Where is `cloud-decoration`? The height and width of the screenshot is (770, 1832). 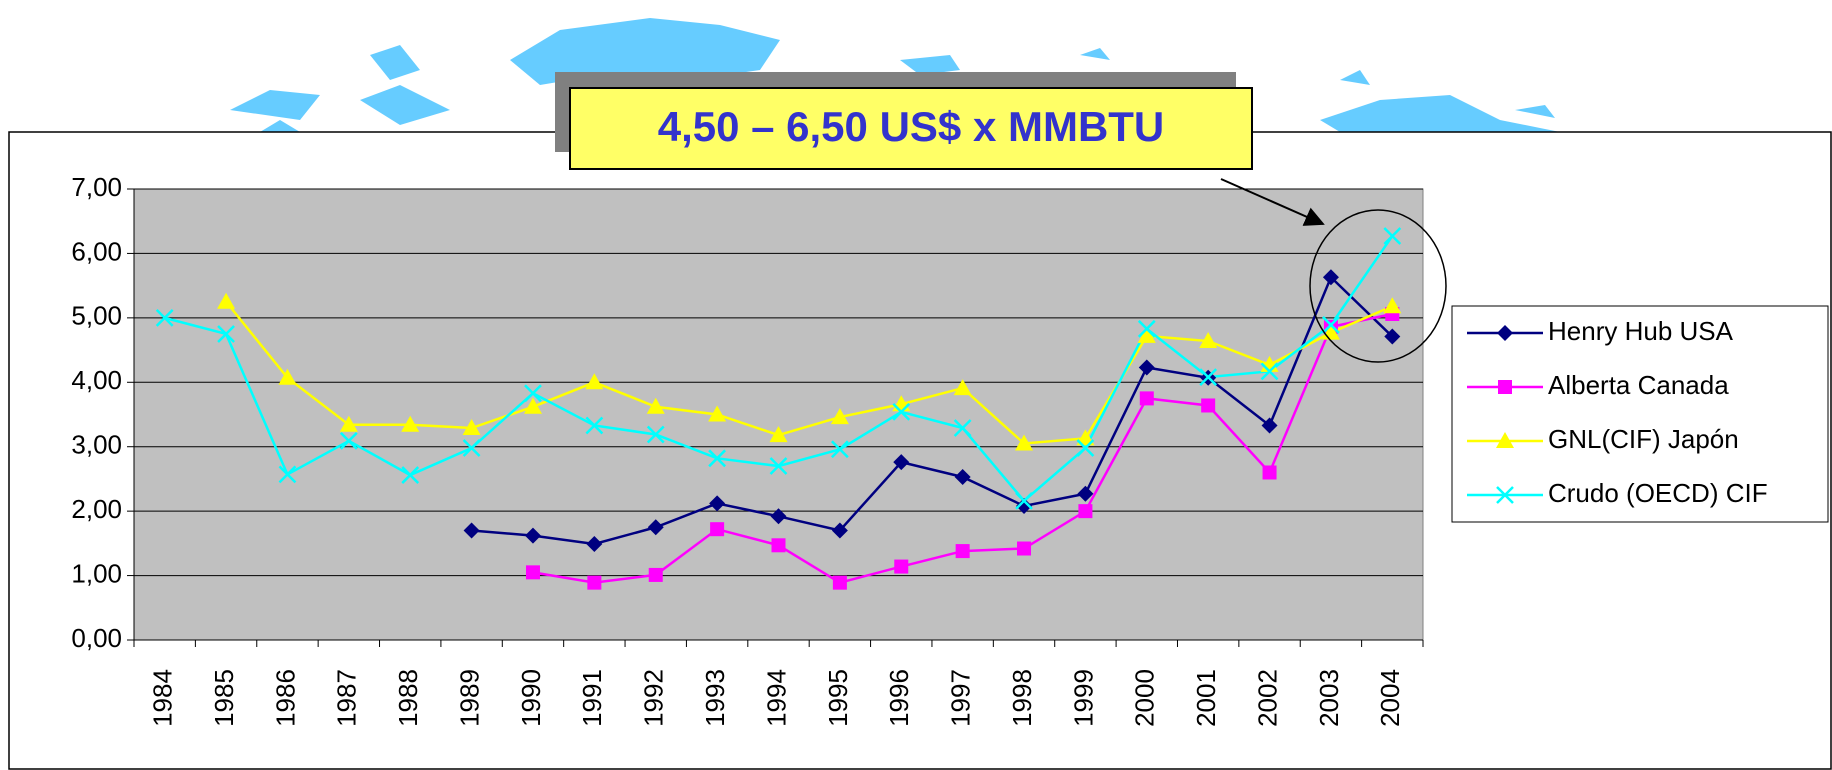
cloud-decoration is located at coordinates (895, 75).